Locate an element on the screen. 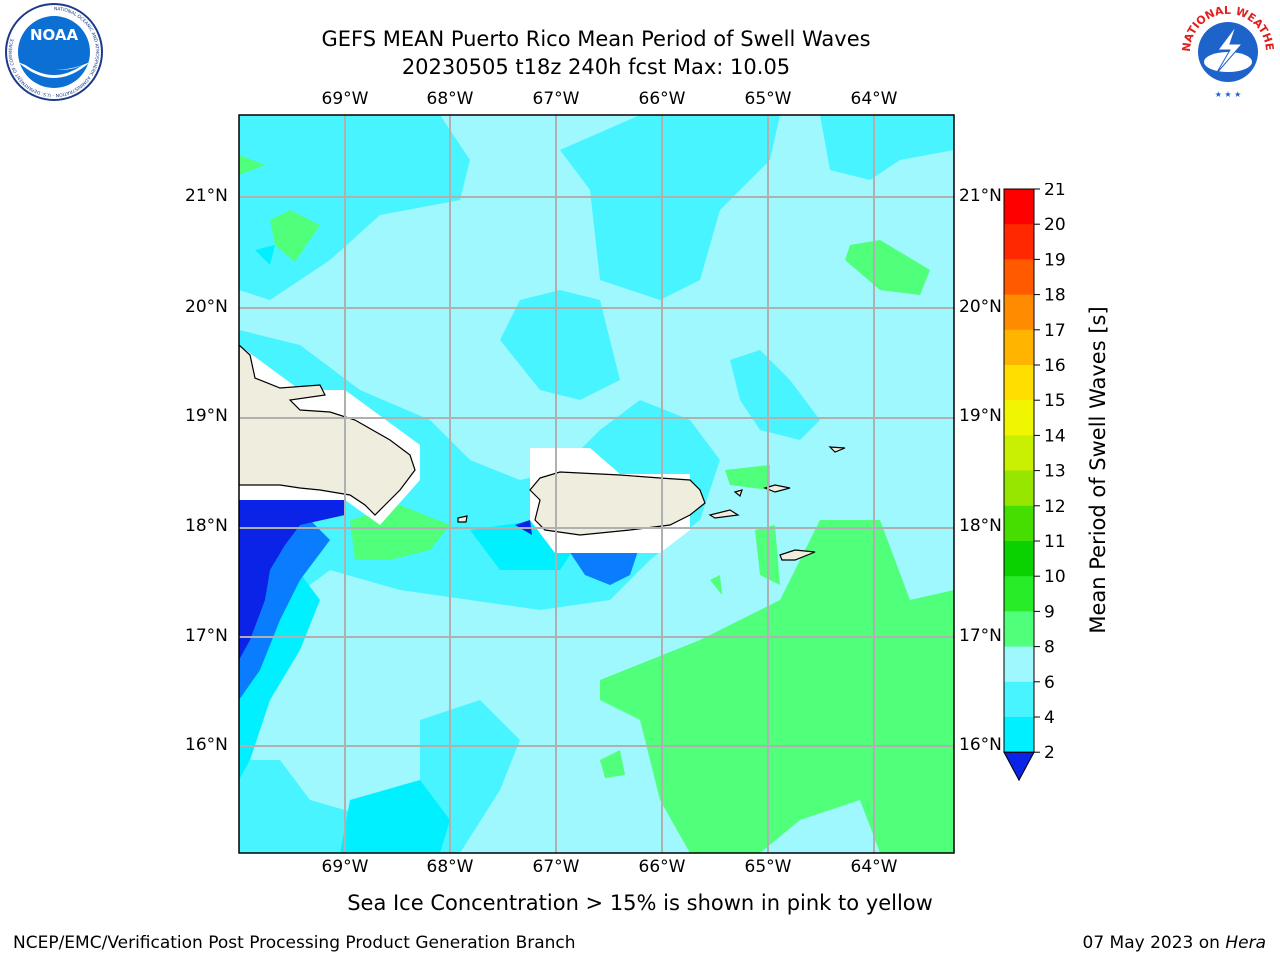  colorbar: 21 20 19 18 17 16 15 14 13 12 11 10 9 8 6 4 2 is located at coordinates (1034, 482).